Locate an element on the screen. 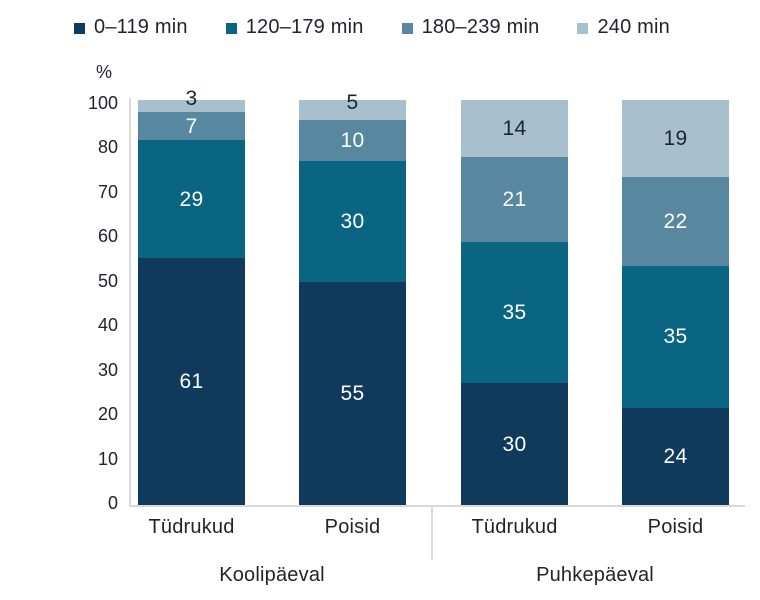 This screenshot has width=760, height=600. legend-item: 180–239 min is located at coordinates (470, 27).